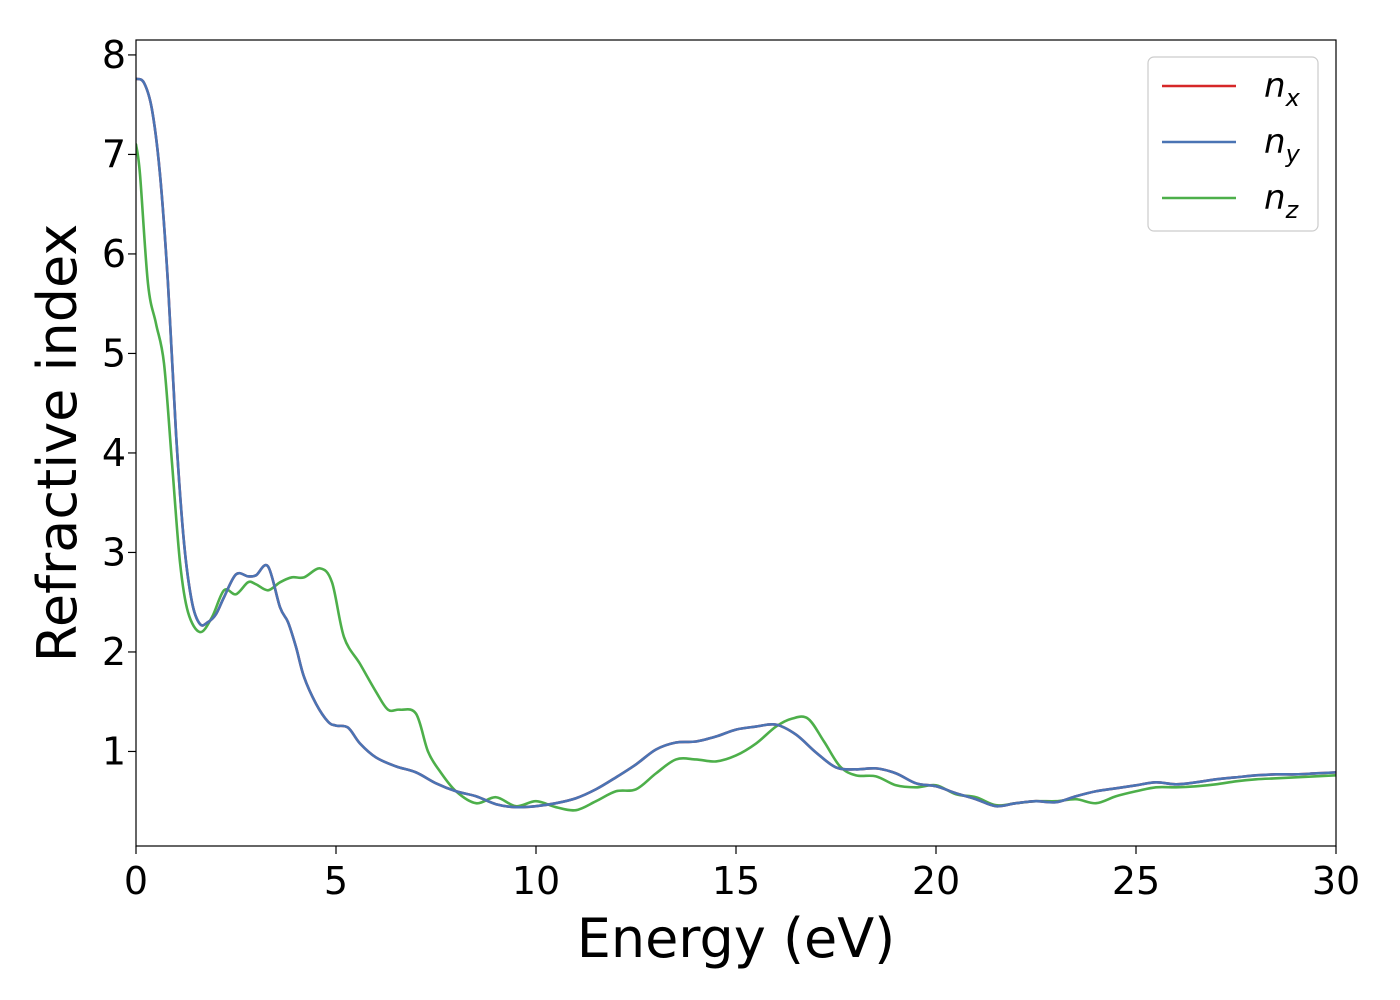 This screenshot has width=1400, height=1000. What do you see at coordinates (1282, 145) in the screenshot?
I see `legend-label-ny: ny` at bounding box center [1282, 145].